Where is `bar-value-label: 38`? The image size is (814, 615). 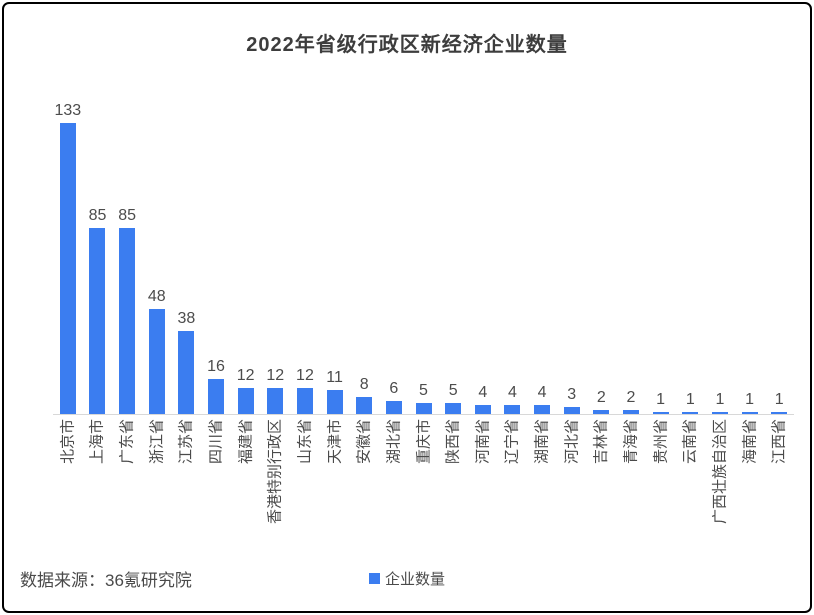 bar-value-label: 38 is located at coordinates (186, 318).